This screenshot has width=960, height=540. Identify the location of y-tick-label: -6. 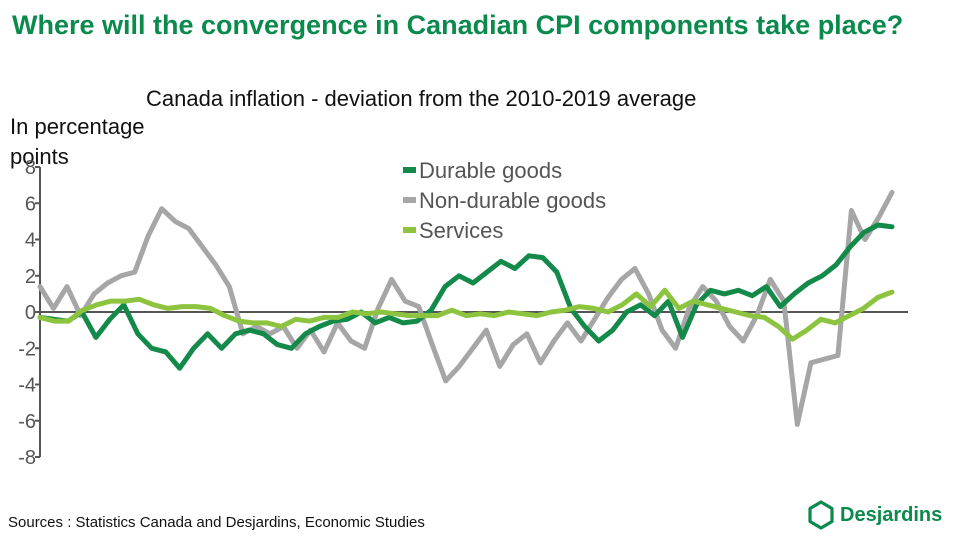
(27, 422).